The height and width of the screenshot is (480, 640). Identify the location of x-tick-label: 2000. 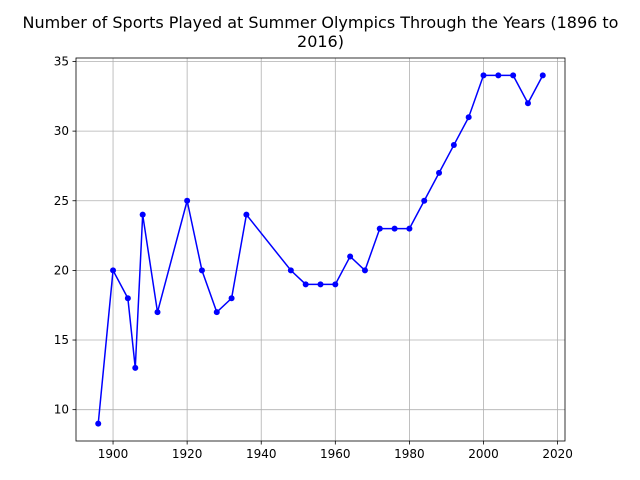
(483, 454).